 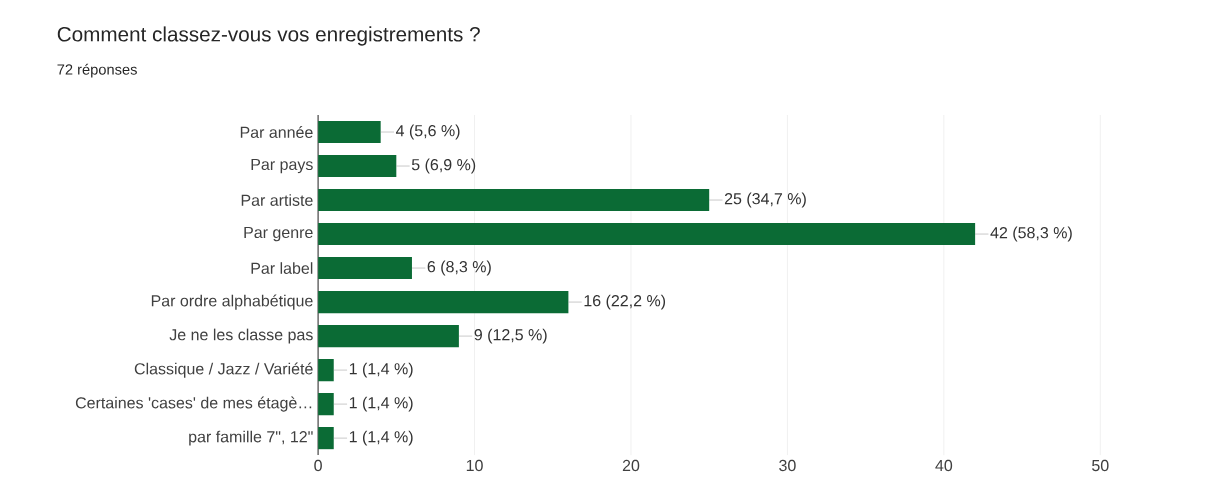 What do you see at coordinates (241, 336) in the screenshot?
I see `y-tick-label: Je ne les classe pas` at bounding box center [241, 336].